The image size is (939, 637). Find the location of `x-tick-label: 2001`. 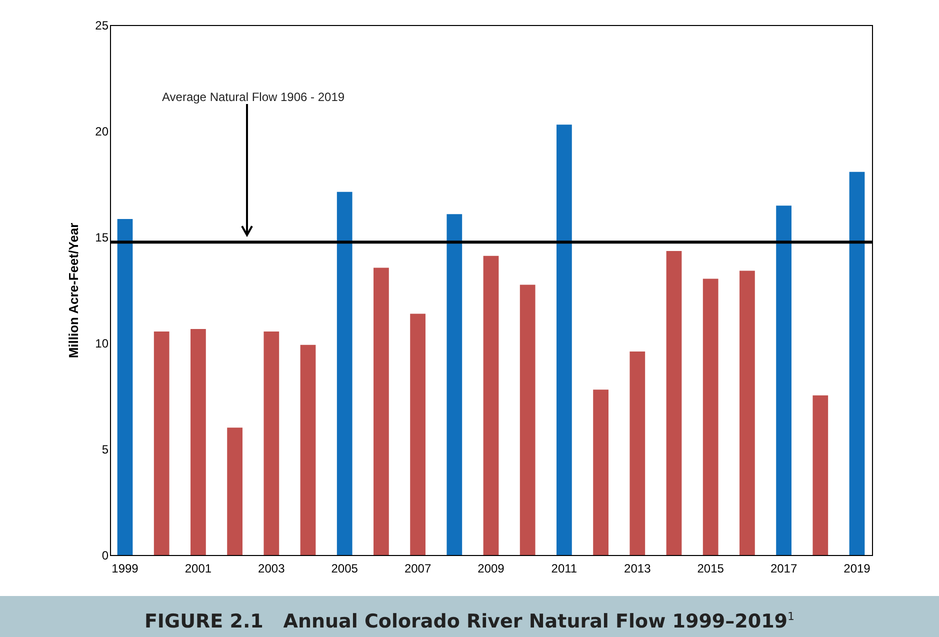

x-tick-label: 2001 is located at coordinates (198, 569).